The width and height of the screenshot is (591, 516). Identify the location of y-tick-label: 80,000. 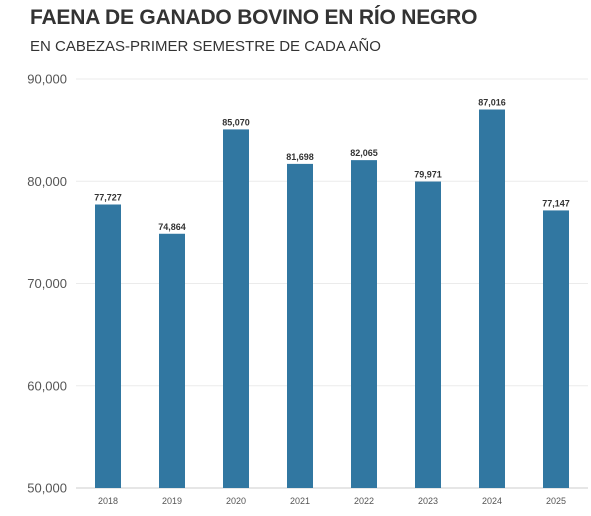
(47, 181).